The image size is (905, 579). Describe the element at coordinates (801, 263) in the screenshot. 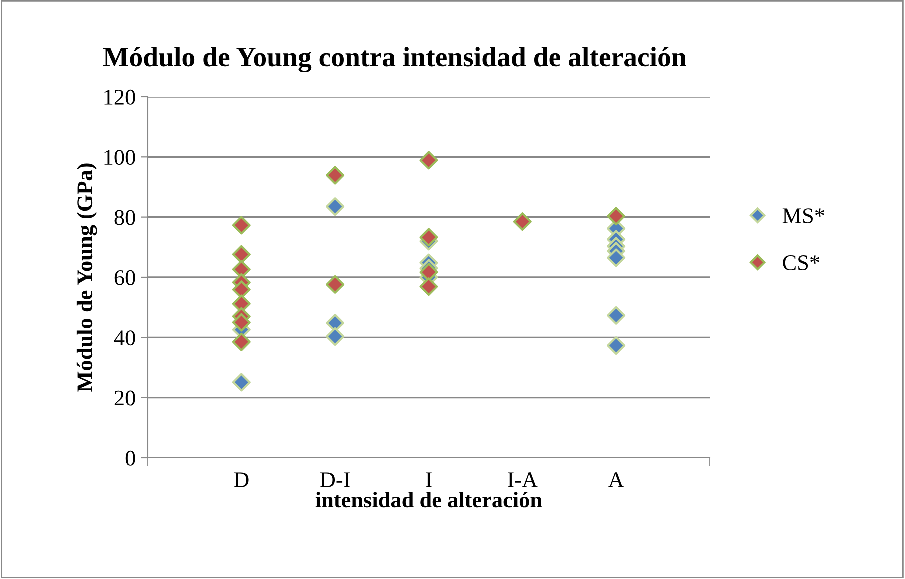

I see `legend-label: CS*` at that location.